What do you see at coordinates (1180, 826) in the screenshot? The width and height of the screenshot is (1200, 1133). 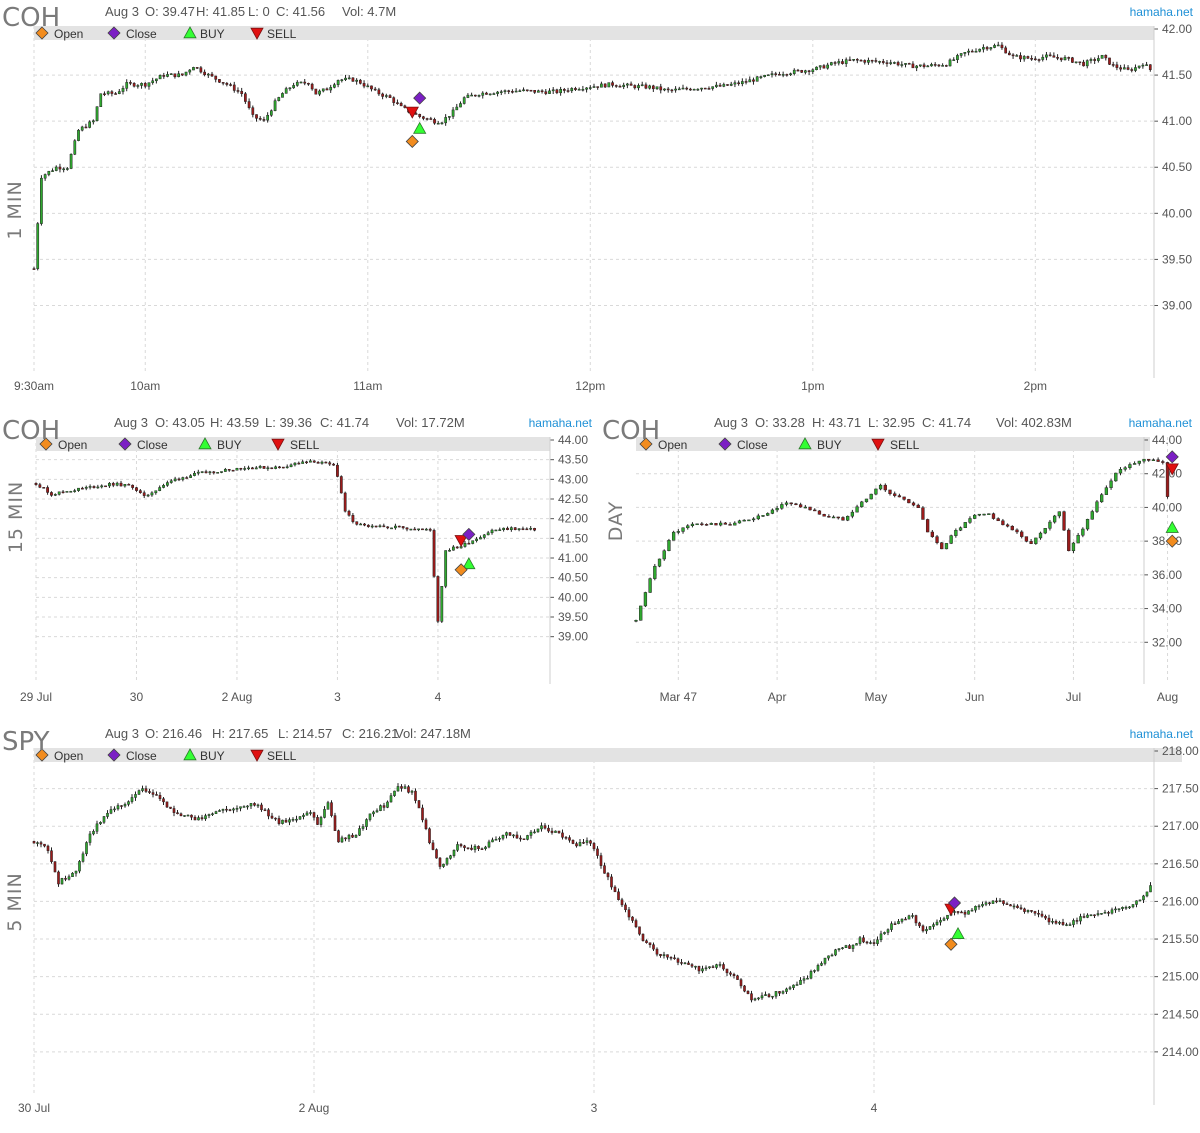 I see `y-tick-label: 217.00` at bounding box center [1180, 826].